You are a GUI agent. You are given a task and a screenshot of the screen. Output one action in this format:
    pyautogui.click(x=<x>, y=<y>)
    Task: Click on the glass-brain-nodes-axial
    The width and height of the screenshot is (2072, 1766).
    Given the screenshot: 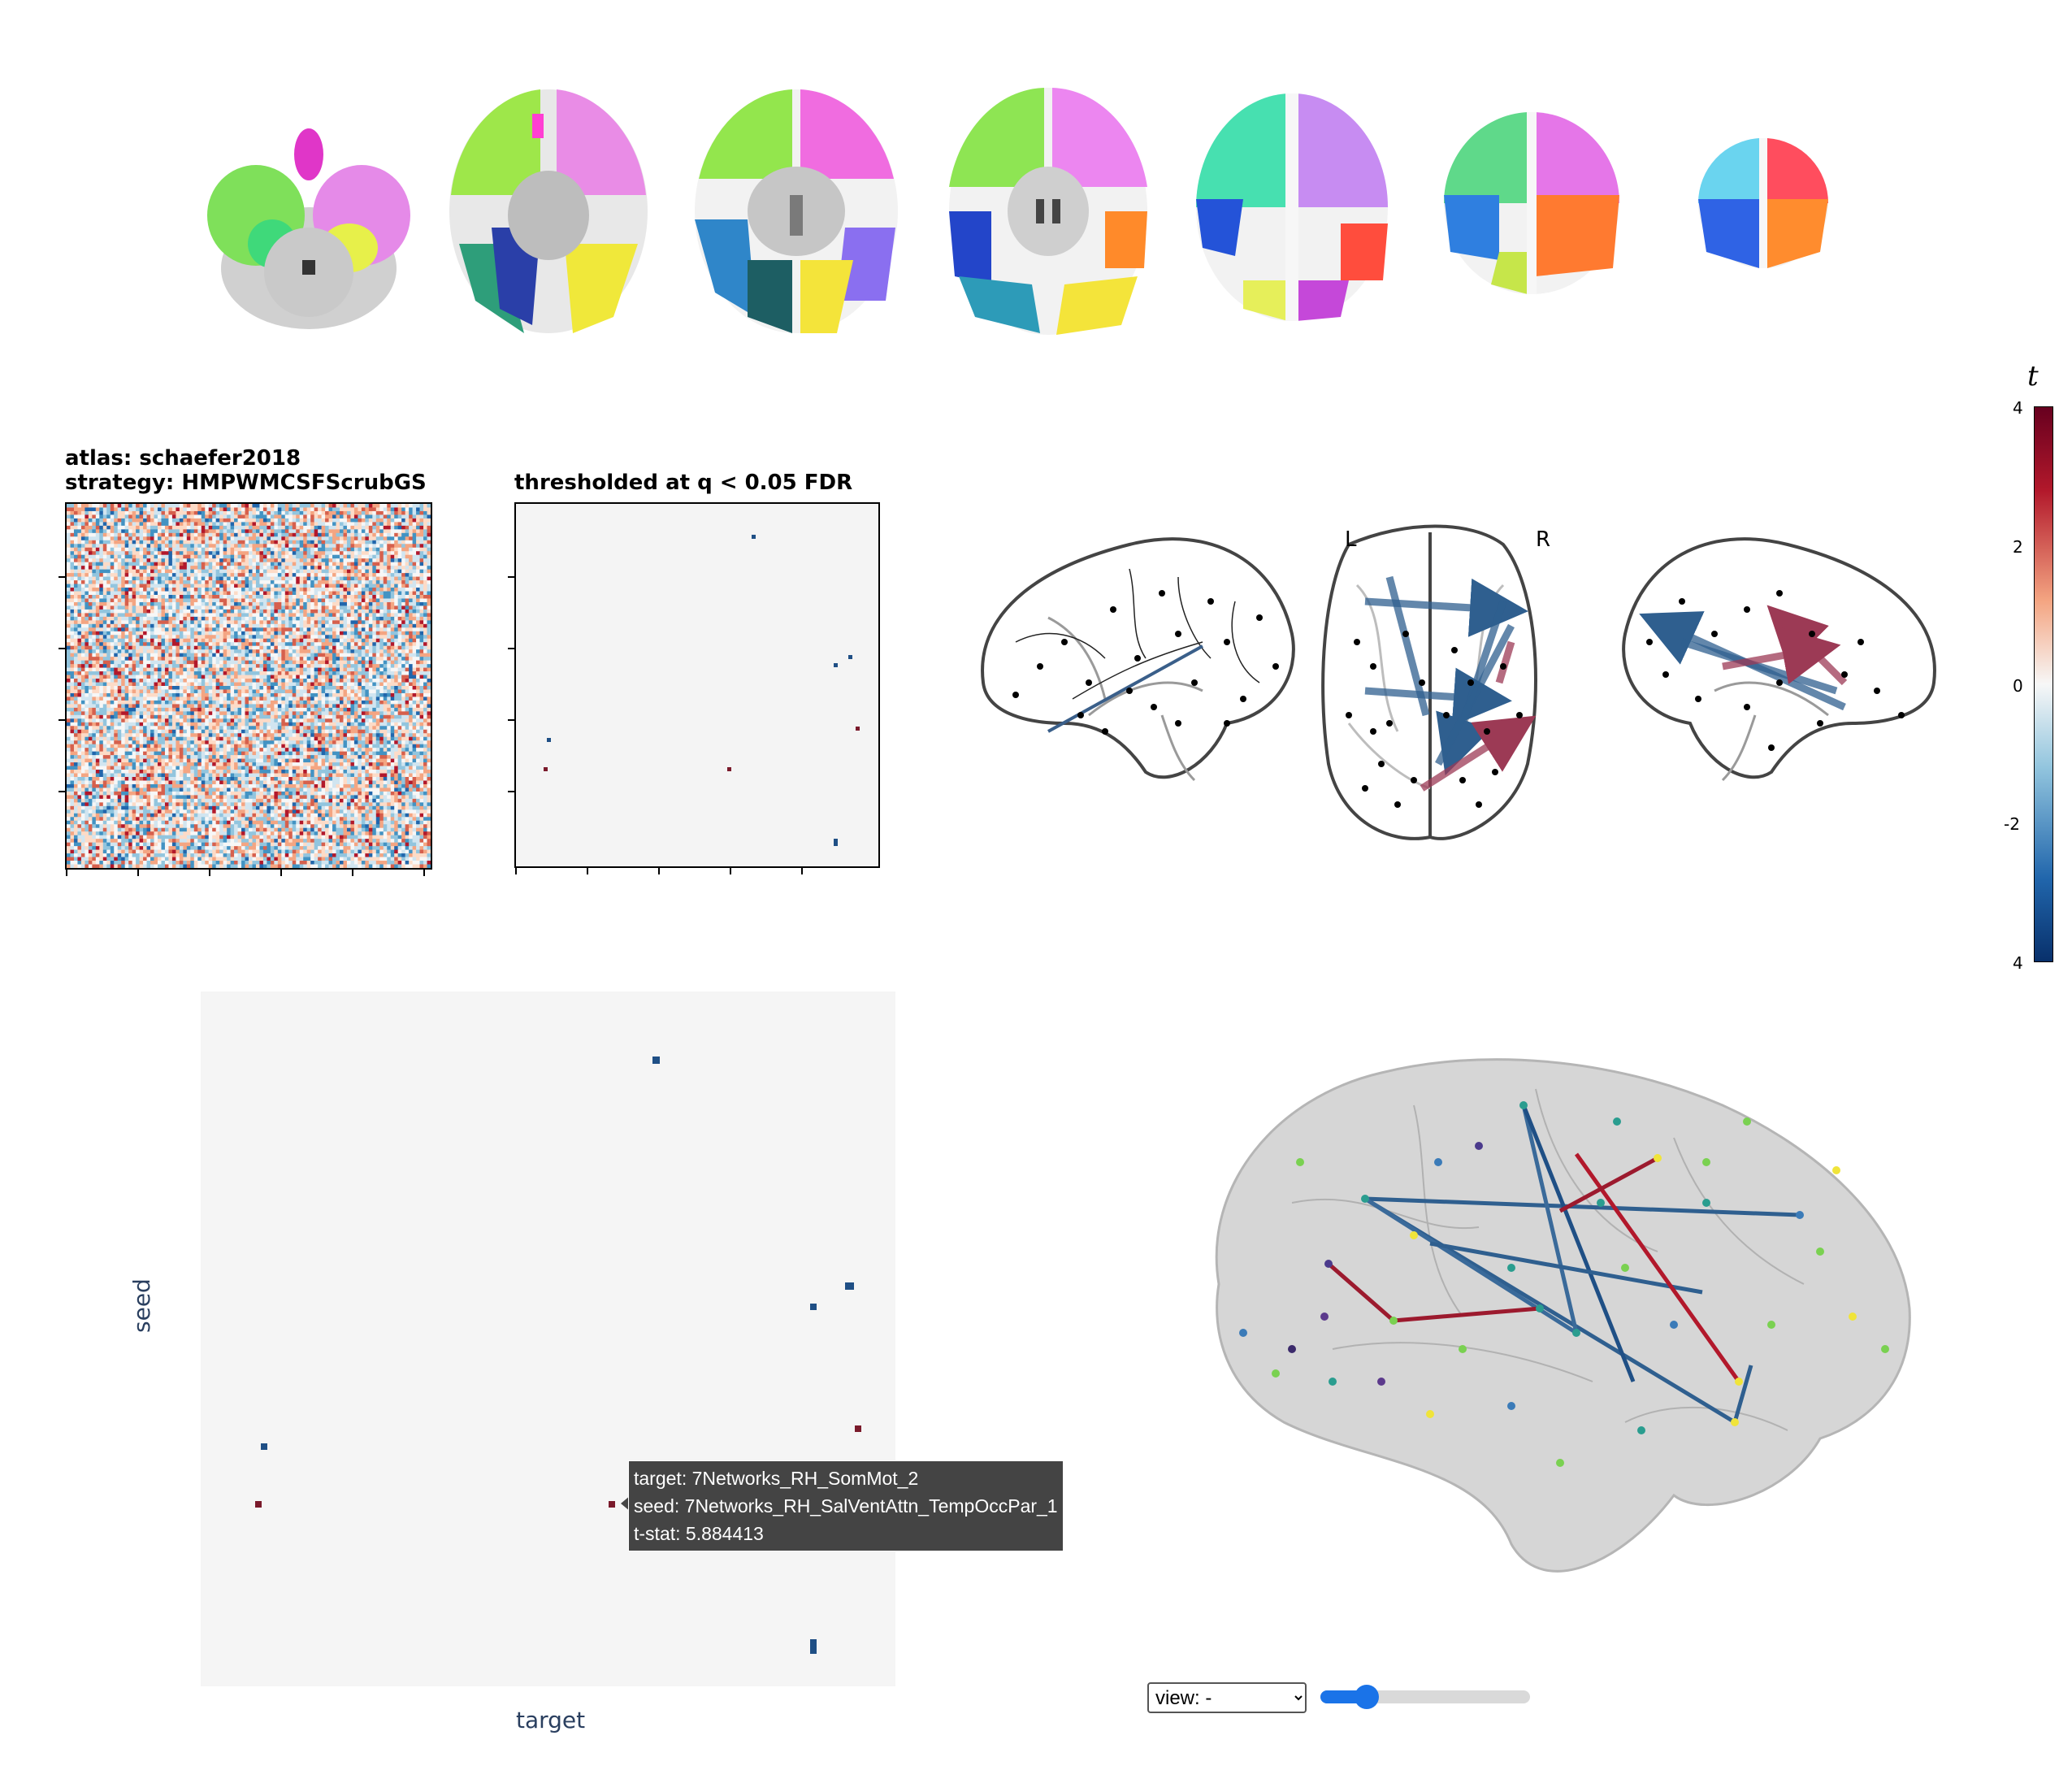 What is the action you would take?
    pyautogui.click(x=1434, y=719)
    